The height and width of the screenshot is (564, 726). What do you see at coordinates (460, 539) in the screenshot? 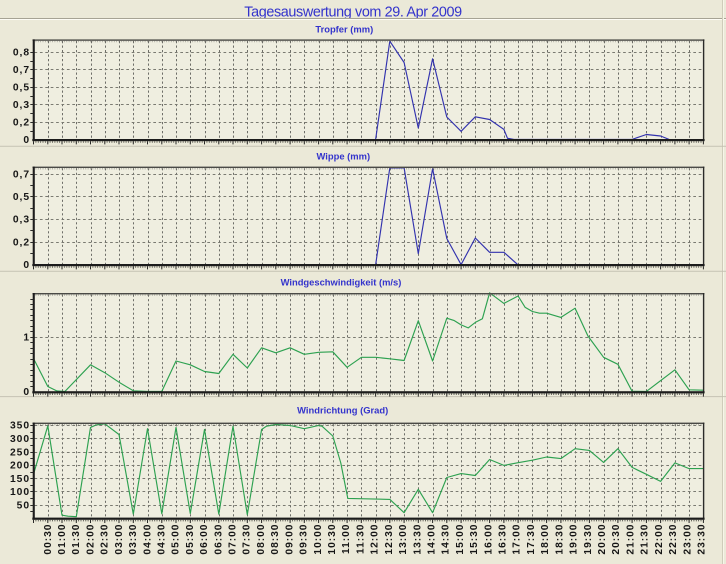
I see `svg-text: 15:00` at bounding box center [460, 539].